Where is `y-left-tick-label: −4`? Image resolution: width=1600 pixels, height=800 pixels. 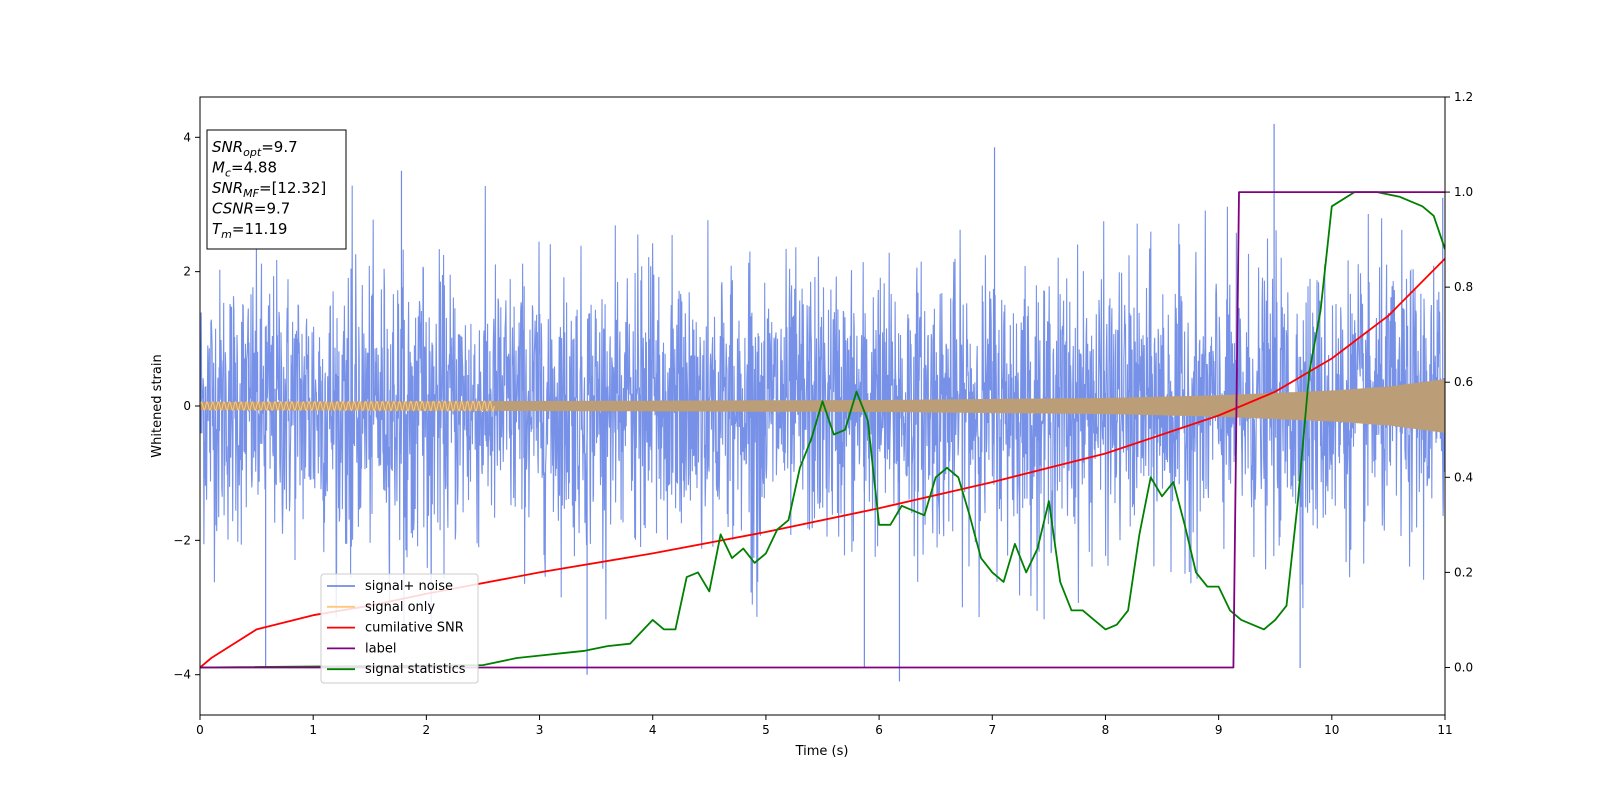 y-left-tick-label: −4 is located at coordinates (182, 675).